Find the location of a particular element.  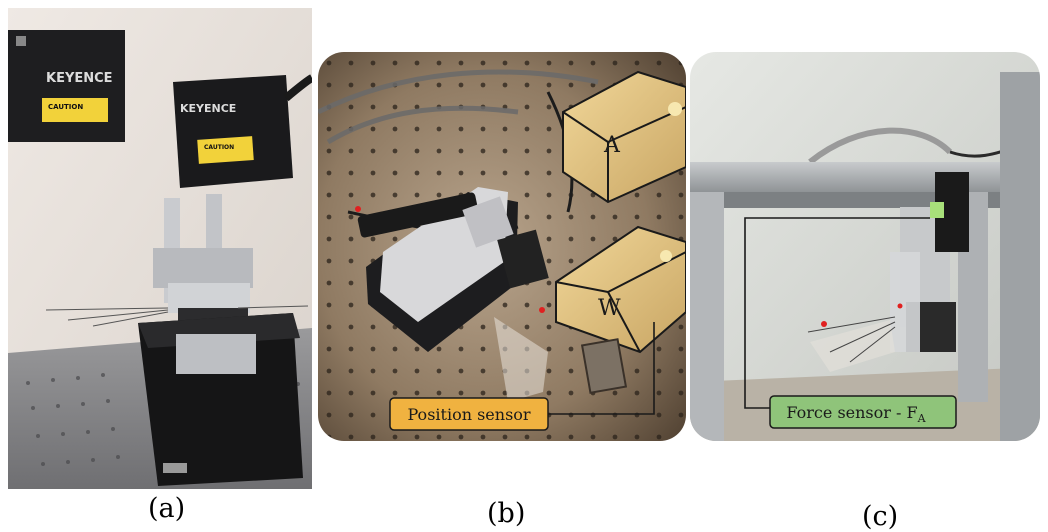

position-sensor-callout-box is located at coordinates (469, 414).